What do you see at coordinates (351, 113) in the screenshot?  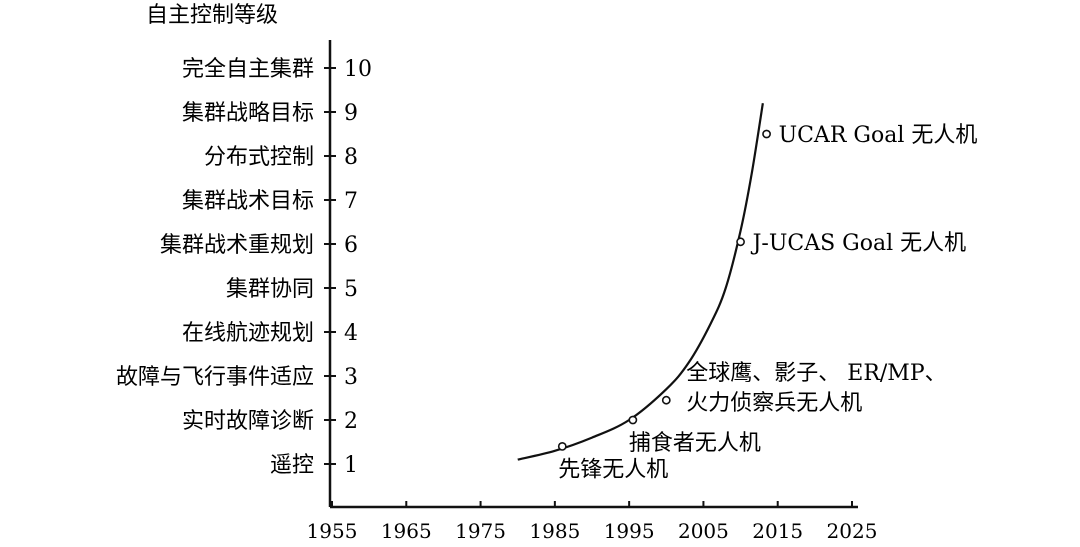 I see `y-tick-number-9: 9` at bounding box center [351, 113].